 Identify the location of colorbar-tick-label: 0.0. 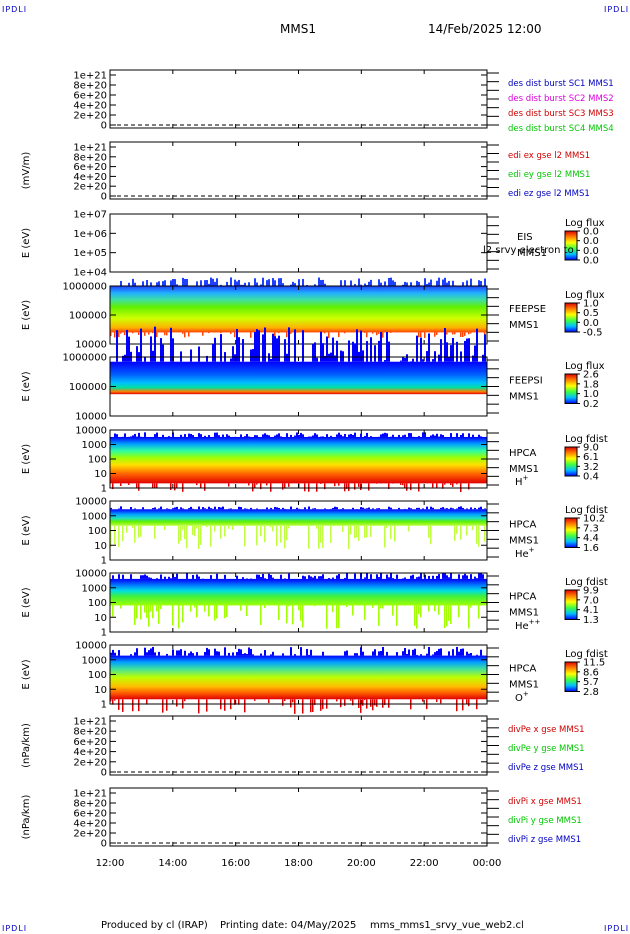
(591, 261).